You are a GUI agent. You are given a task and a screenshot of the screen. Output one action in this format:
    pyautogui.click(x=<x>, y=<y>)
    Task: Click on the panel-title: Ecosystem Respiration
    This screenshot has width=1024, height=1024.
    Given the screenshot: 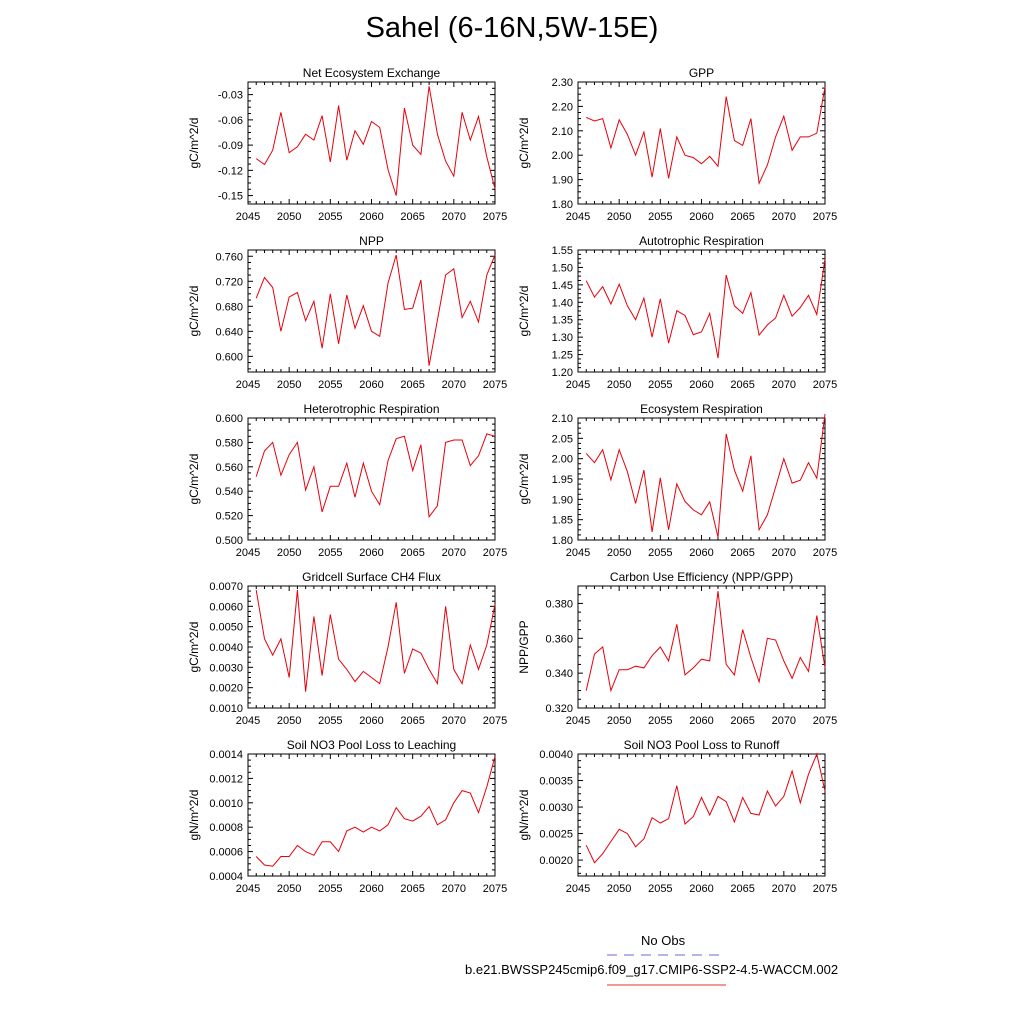 What is the action you would take?
    pyautogui.click(x=701, y=409)
    